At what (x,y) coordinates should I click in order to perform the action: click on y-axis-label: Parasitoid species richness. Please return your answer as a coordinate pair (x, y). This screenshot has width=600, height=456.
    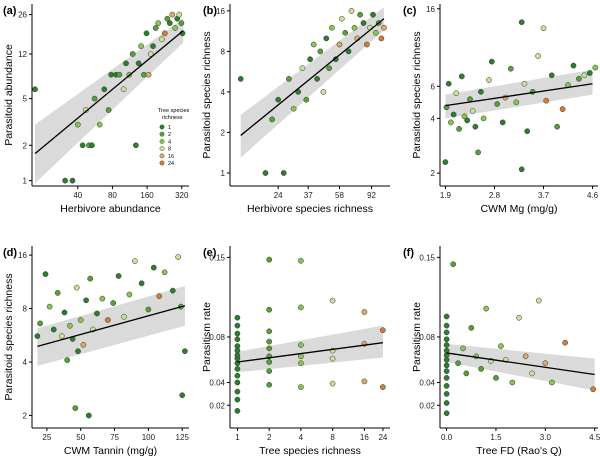
    Looking at the image, I should click on (9, 336).